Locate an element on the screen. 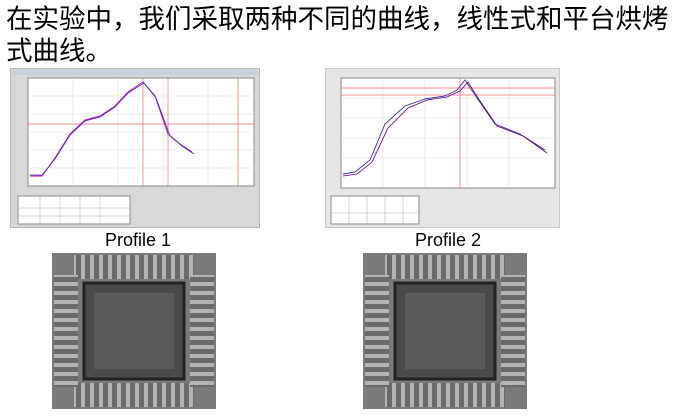 This screenshot has height=418, width=694. paragraph: 在实验中，我们采取两种不同的曲线，线性式和平台烘烤式曲线。 is located at coordinates (337, 35).